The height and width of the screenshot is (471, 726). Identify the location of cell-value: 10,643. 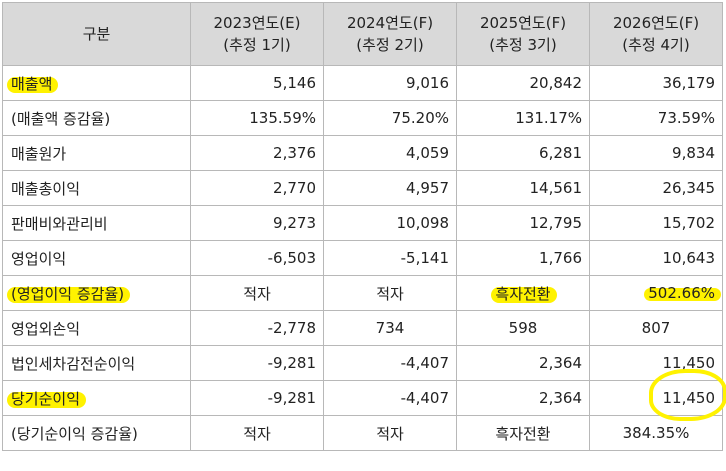
(656, 258).